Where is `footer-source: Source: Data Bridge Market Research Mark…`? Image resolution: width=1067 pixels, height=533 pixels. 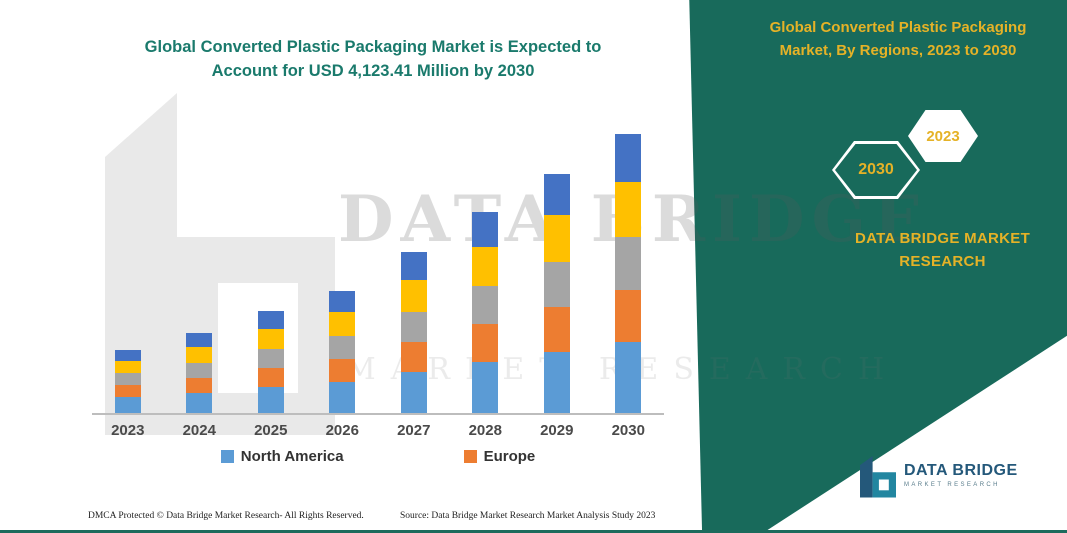
footer-source: Source: Data Bridge Market Research Mark… is located at coordinates (528, 516).